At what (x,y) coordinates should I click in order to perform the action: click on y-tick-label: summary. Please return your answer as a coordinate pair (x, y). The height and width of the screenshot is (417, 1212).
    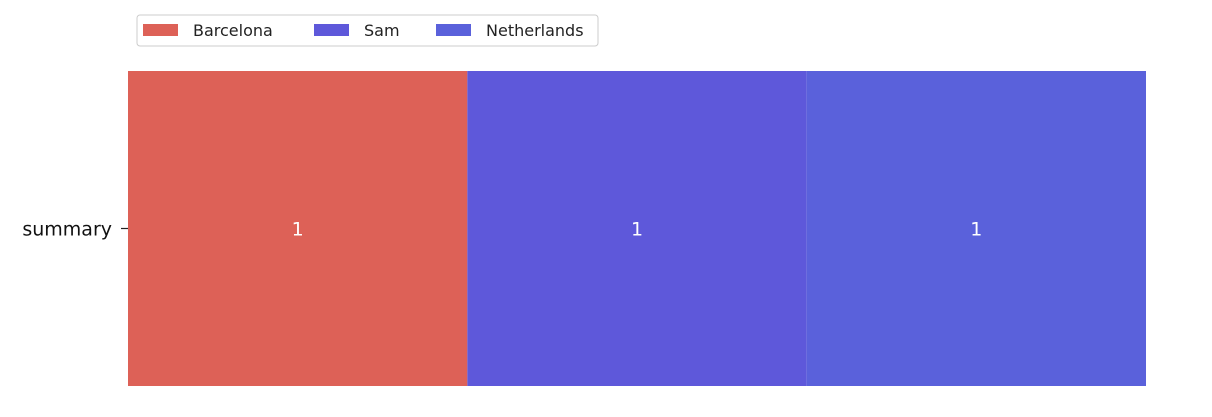
    Looking at the image, I should click on (67, 230).